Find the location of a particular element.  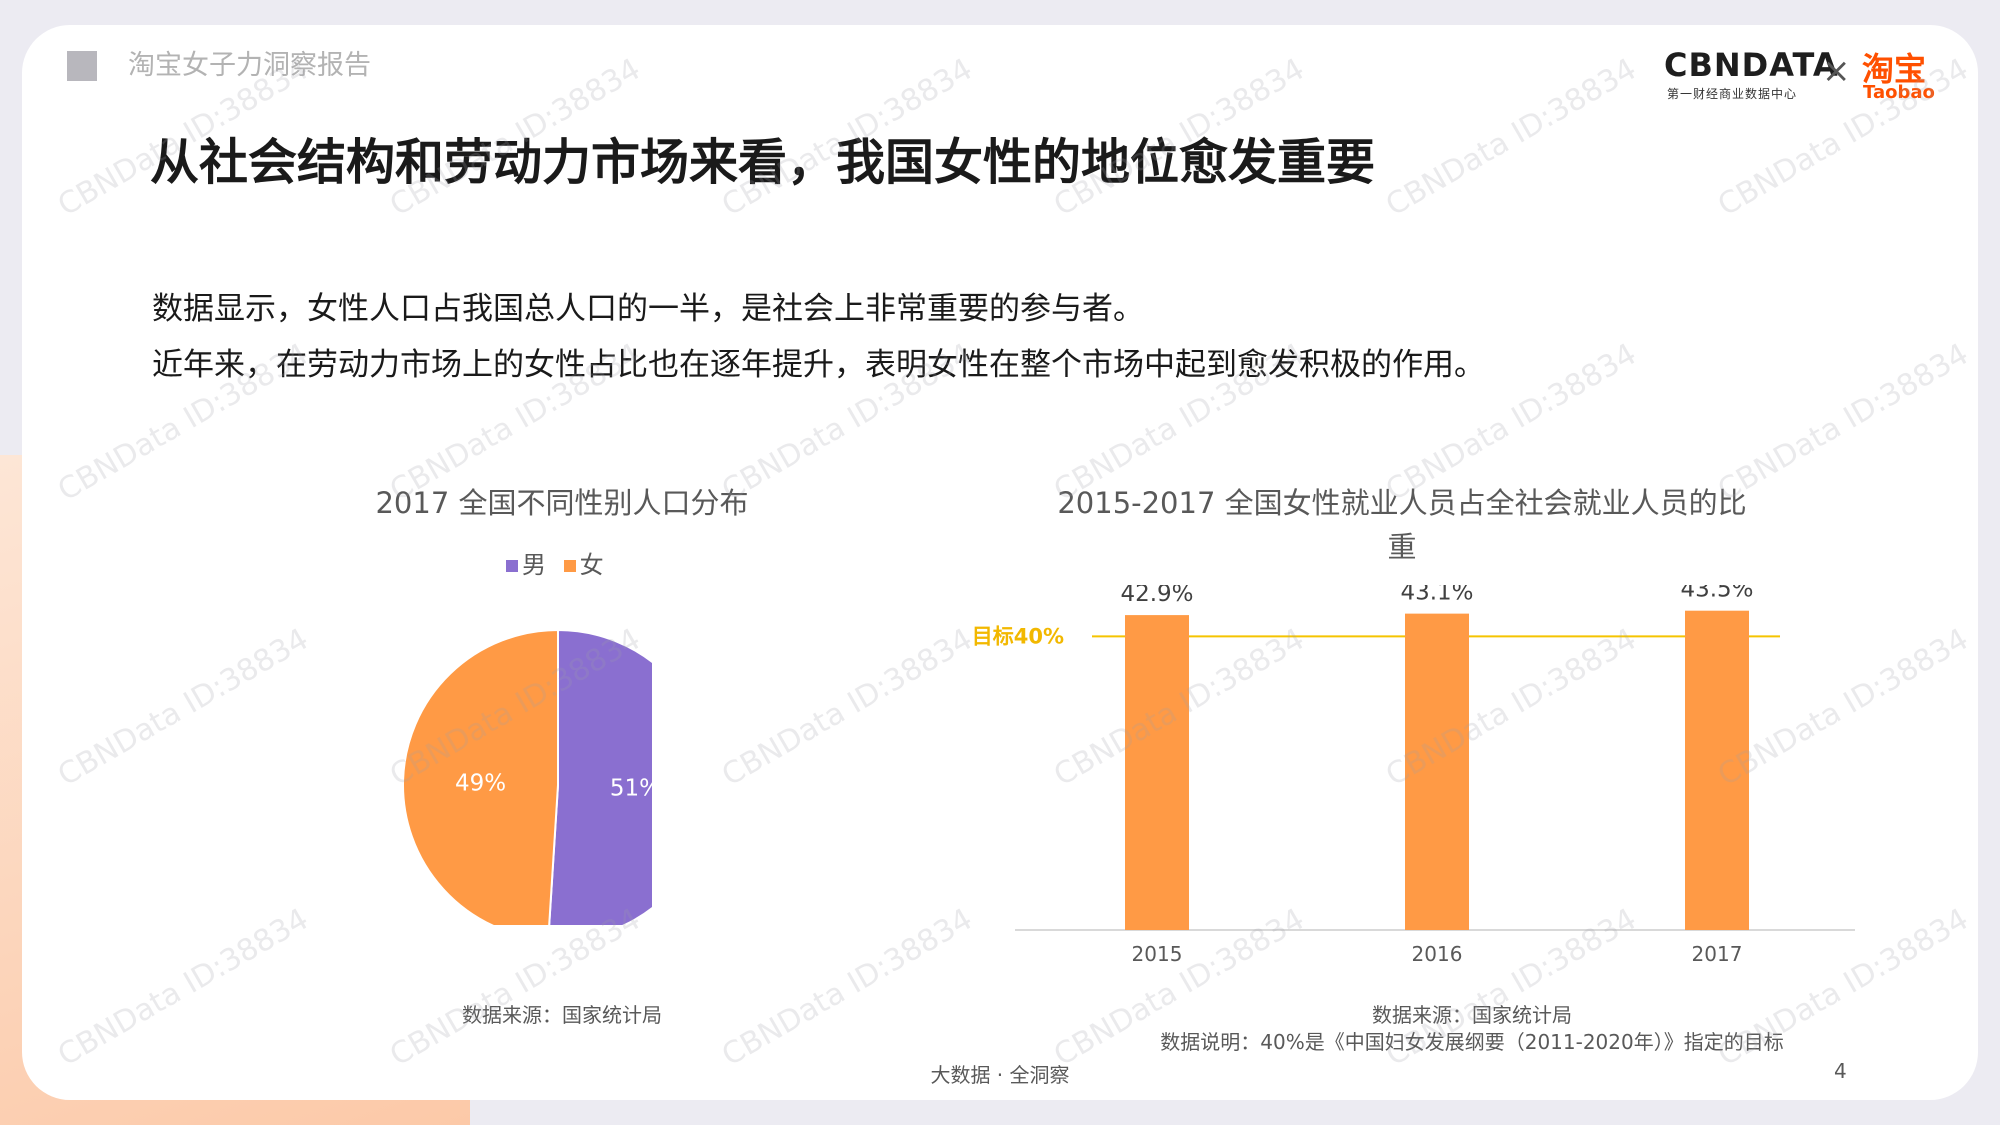

bar-2016 is located at coordinates (1437, 771).